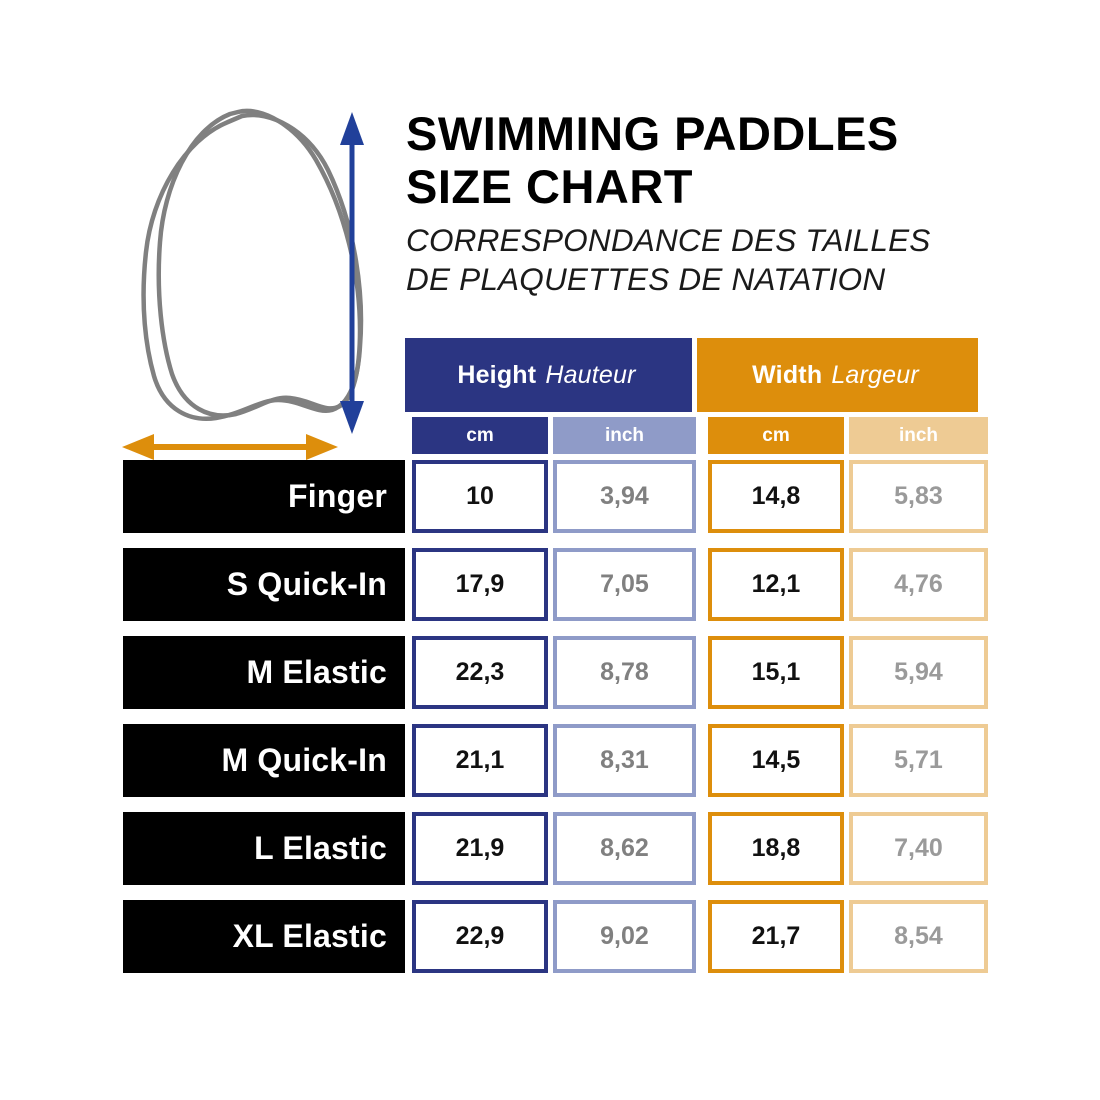 The width and height of the screenshot is (1100, 1100). What do you see at coordinates (624, 672) in the screenshot?
I see `cell-height-inch: 8,78` at bounding box center [624, 672].